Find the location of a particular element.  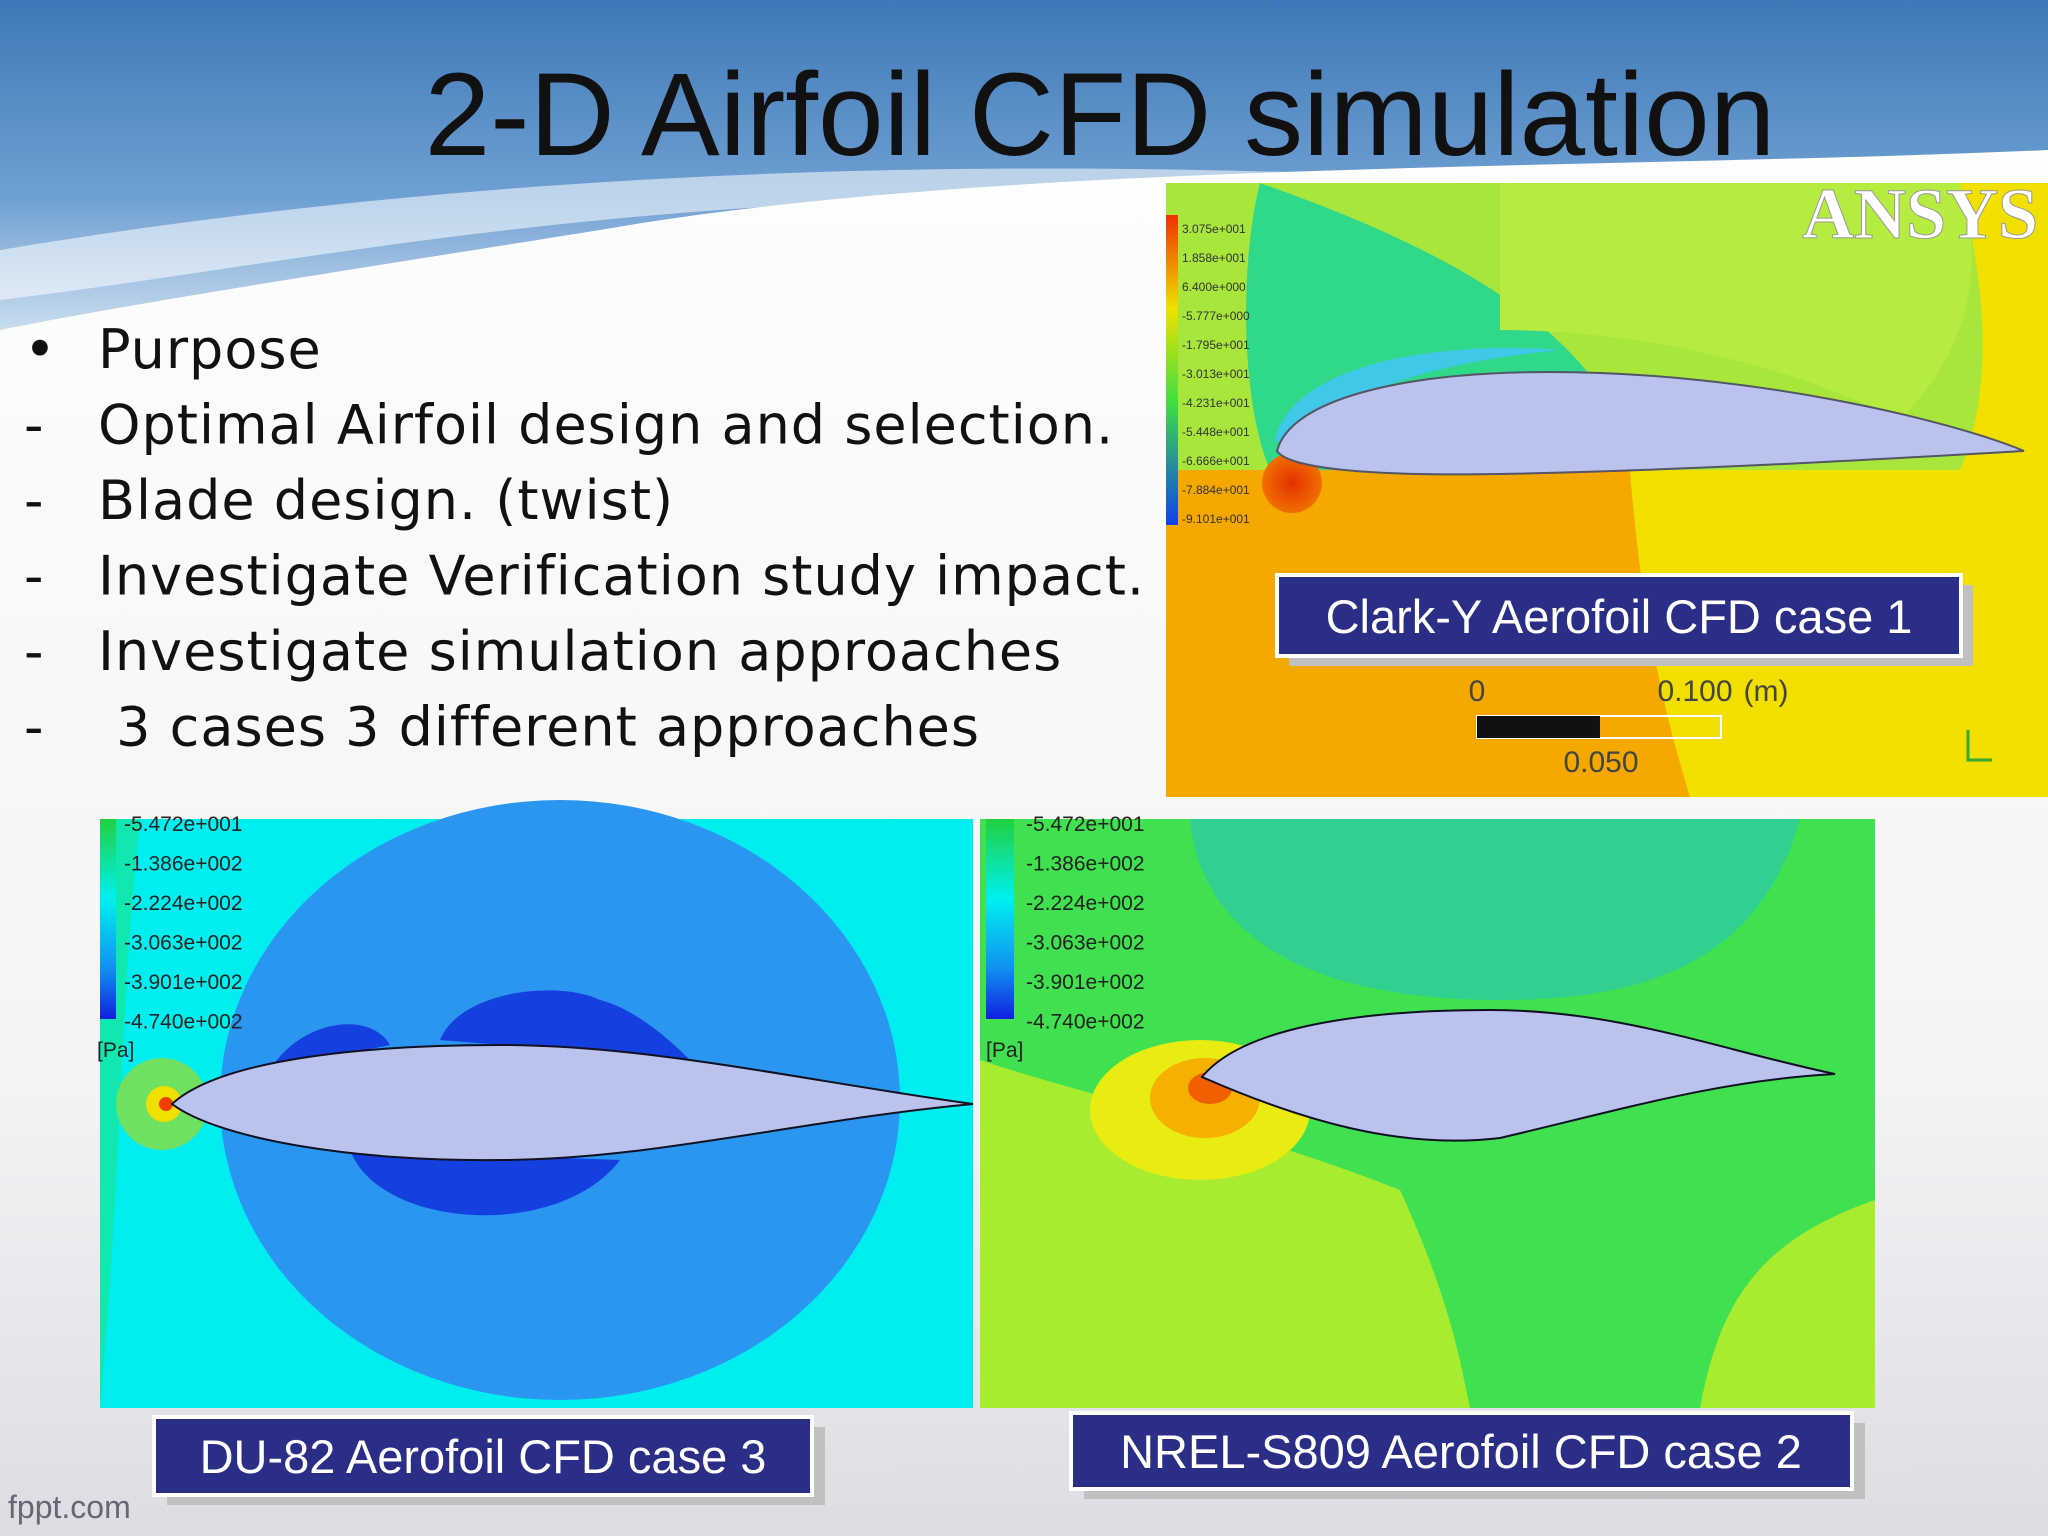

scale-end: 0.100 is located at coordinates (1694, 691).